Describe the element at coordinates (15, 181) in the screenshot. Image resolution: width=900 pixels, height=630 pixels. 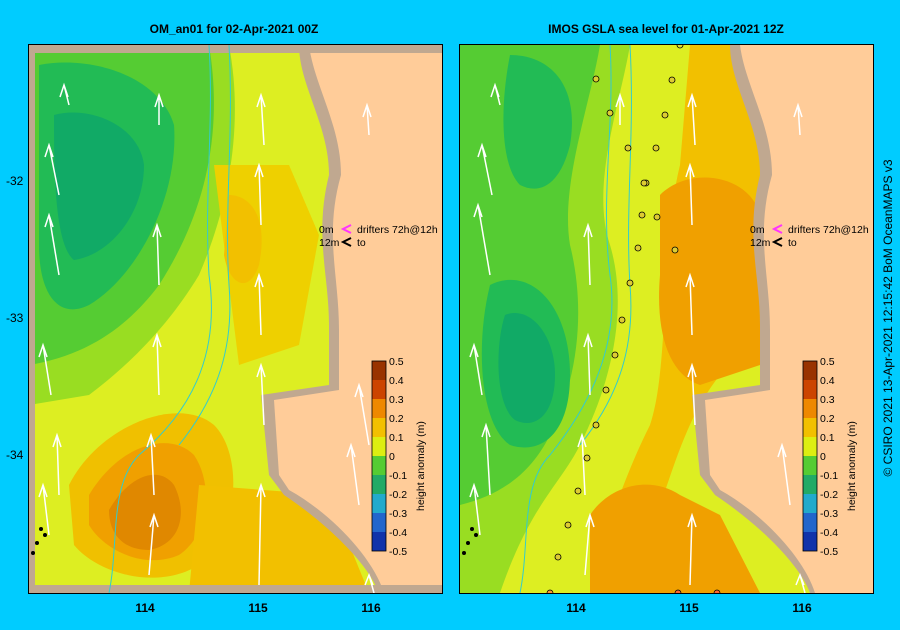
I see `y-tick-label: -32` at that location.